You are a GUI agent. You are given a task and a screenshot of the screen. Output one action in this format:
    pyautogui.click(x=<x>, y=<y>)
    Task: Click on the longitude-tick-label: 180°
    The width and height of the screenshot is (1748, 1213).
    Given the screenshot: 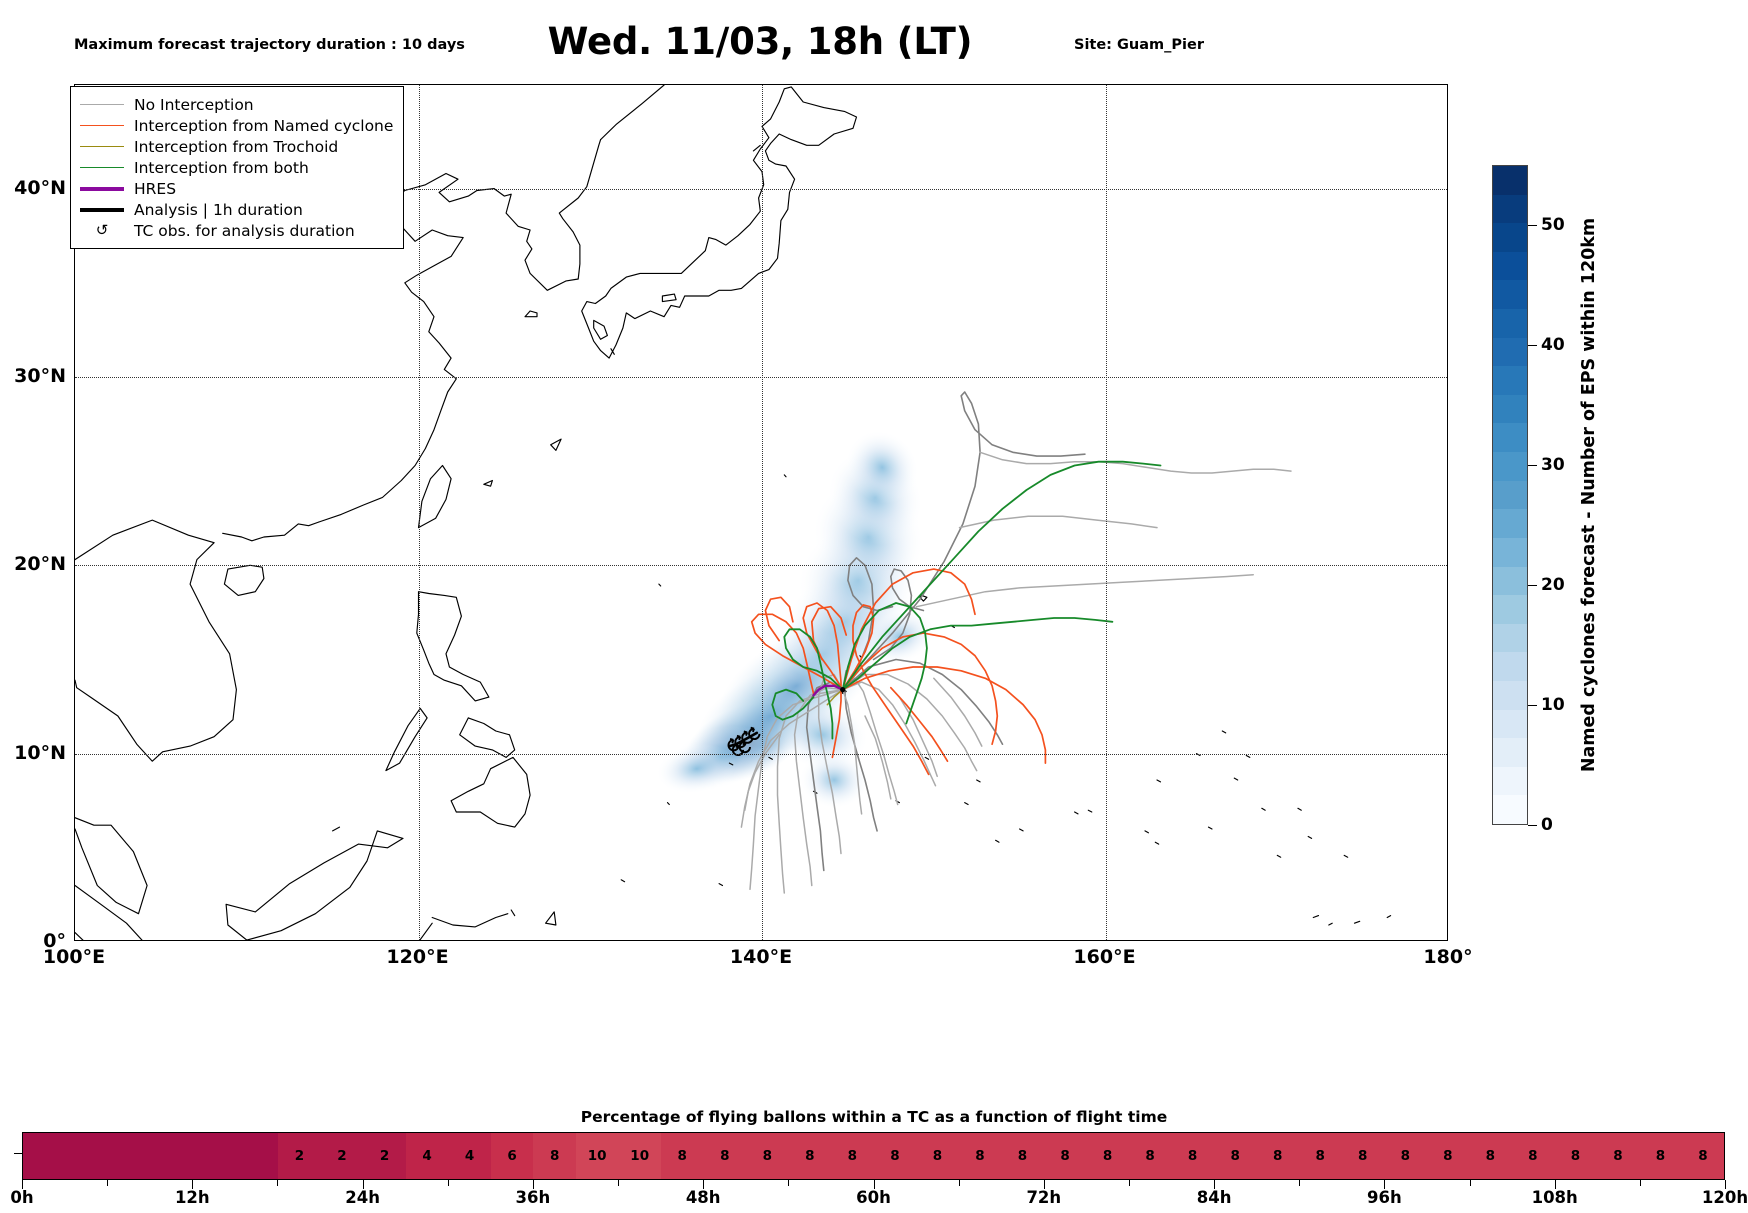 What is the action you would take?
    pyautogui.click(x=1448, y=957)
    